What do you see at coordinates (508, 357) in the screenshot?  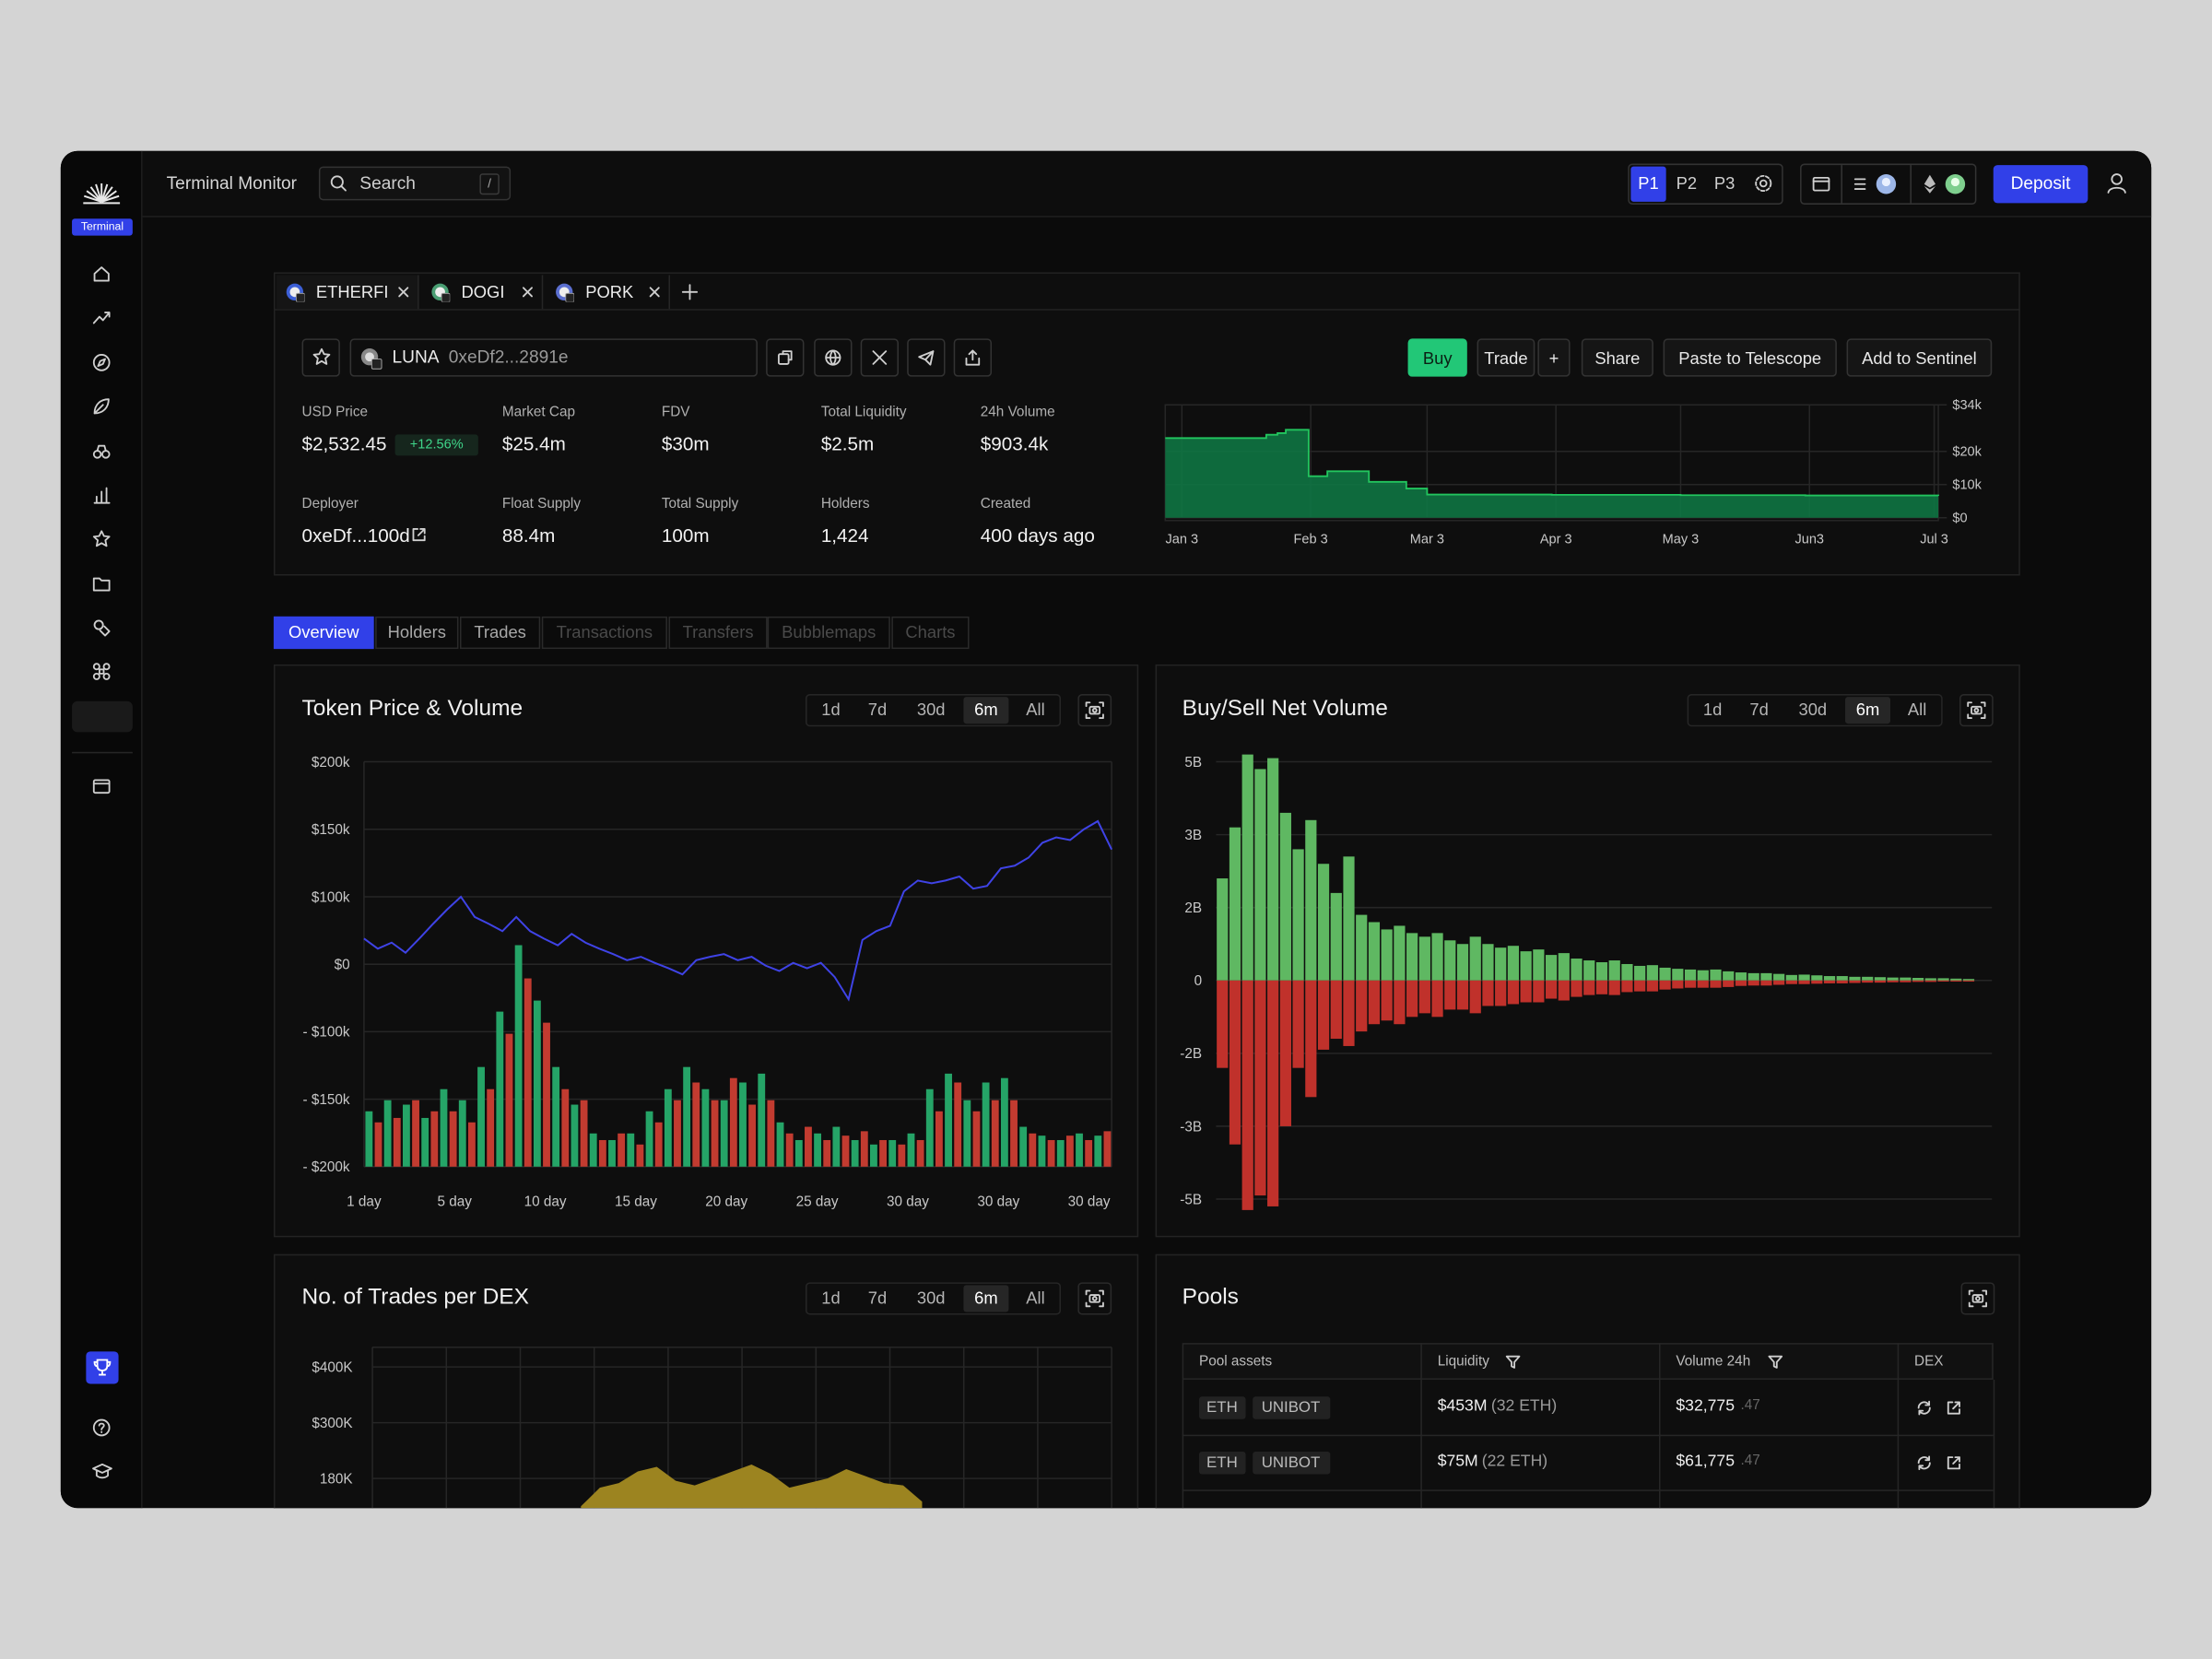 I see `token-address: 0xeDf2...2891e` at bounding box center [508, 357].